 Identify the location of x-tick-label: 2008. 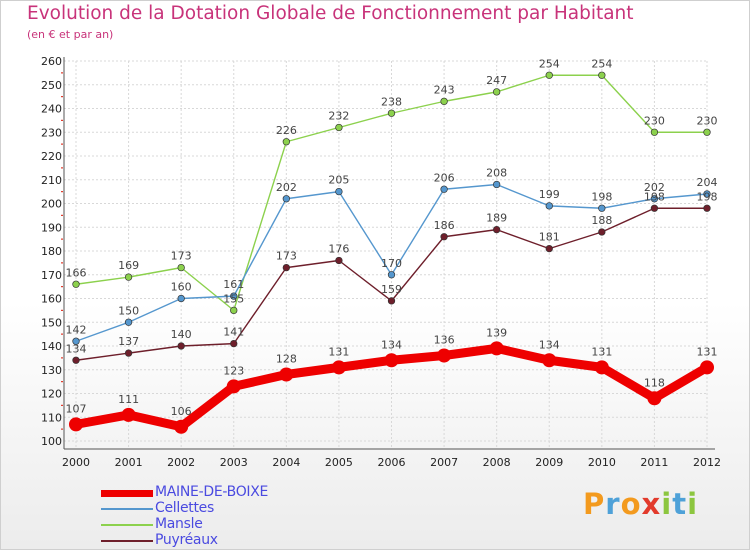
(497, 462).